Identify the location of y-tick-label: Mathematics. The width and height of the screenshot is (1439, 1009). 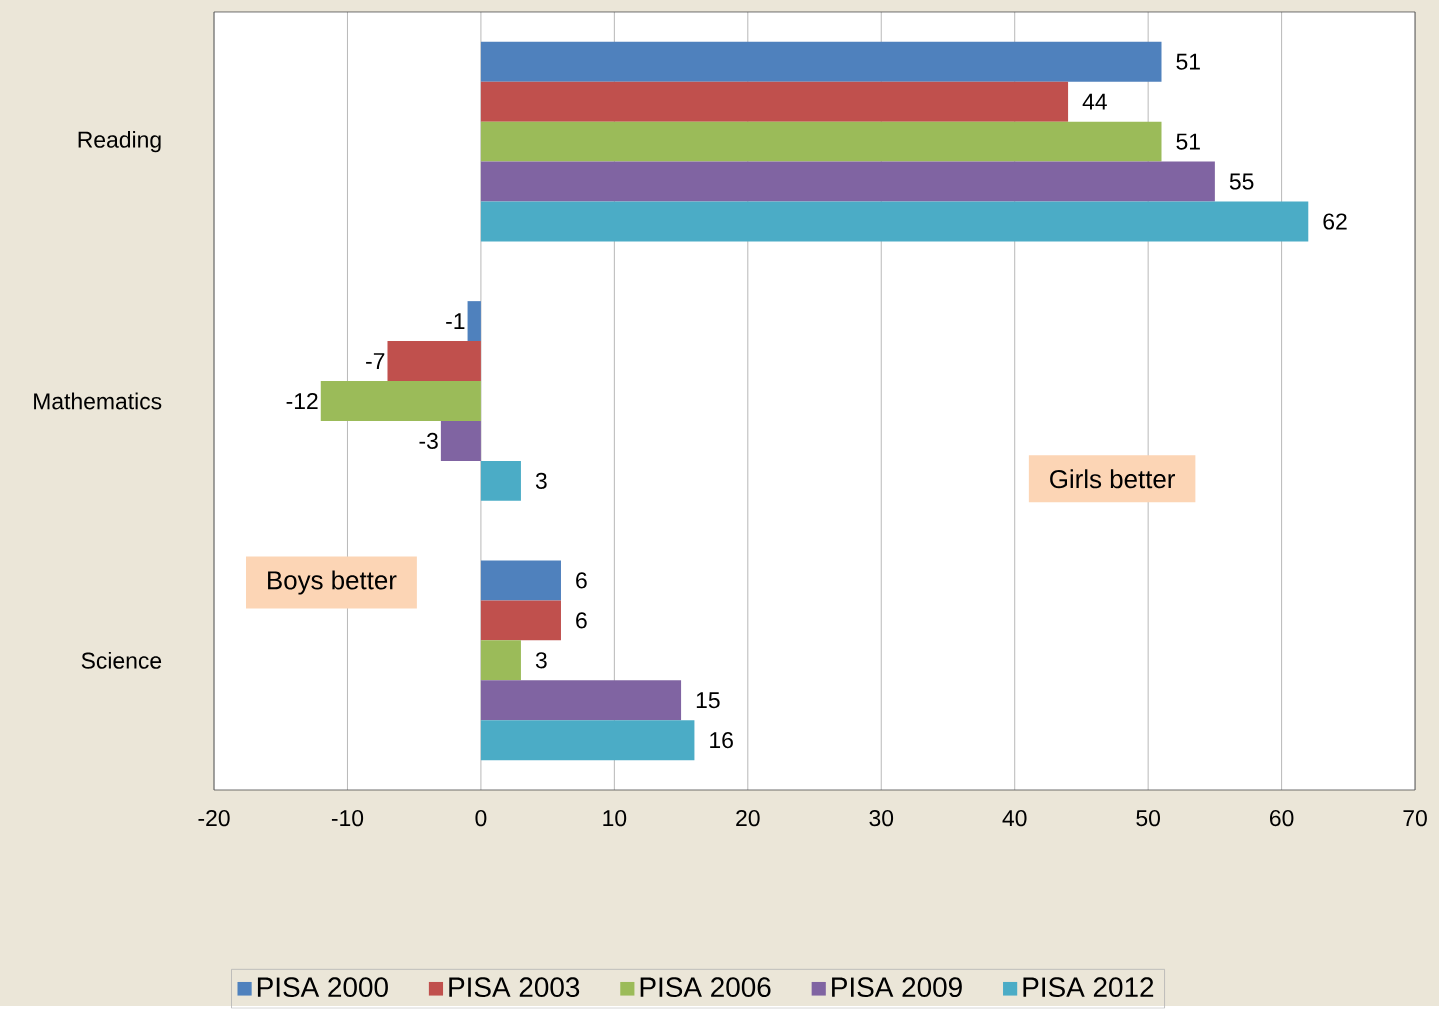
(98, 401).